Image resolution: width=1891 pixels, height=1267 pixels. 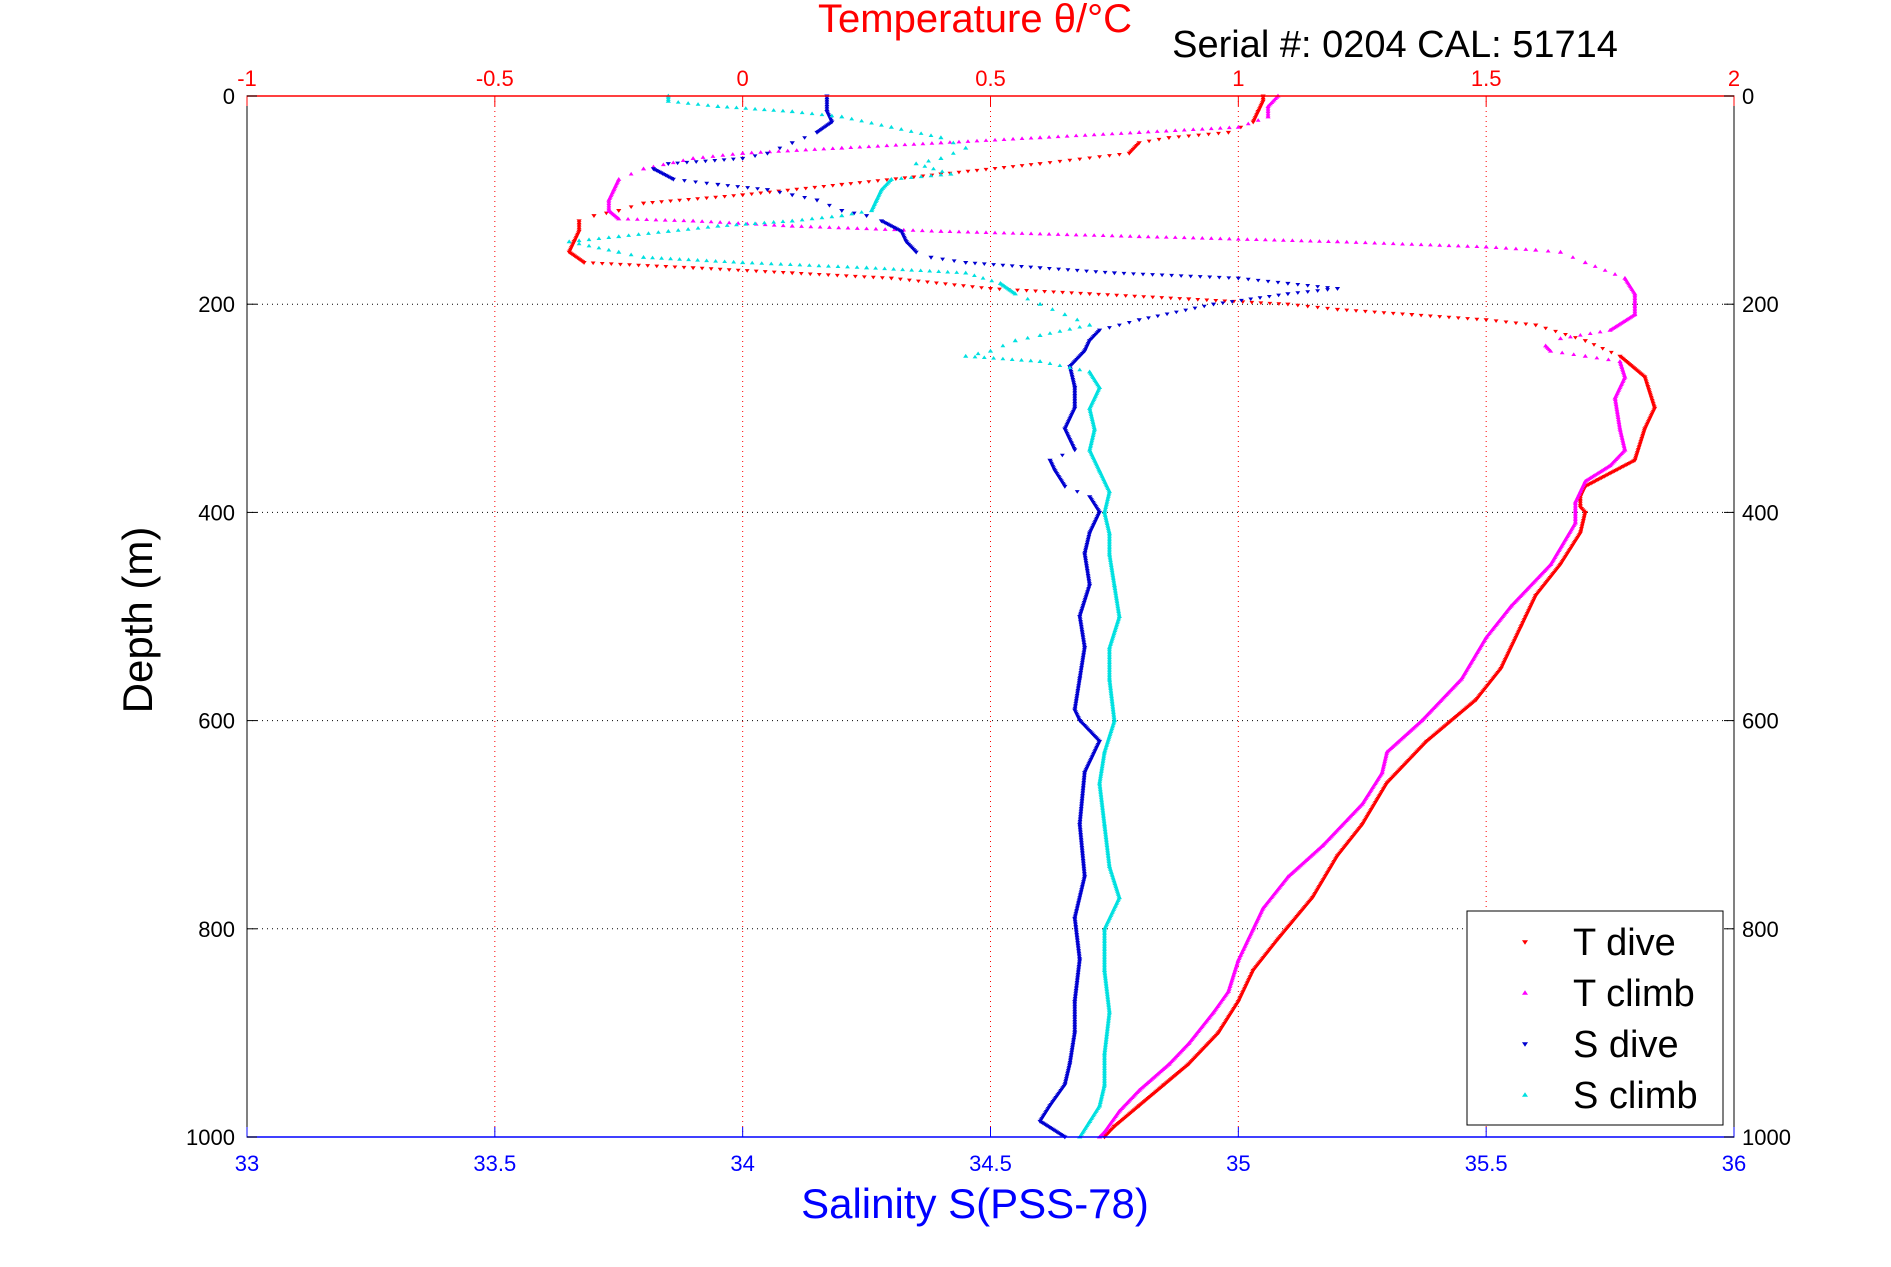 I want to click on bottom-axis-tick-label: 34.5, so click(x=990, y=1163).